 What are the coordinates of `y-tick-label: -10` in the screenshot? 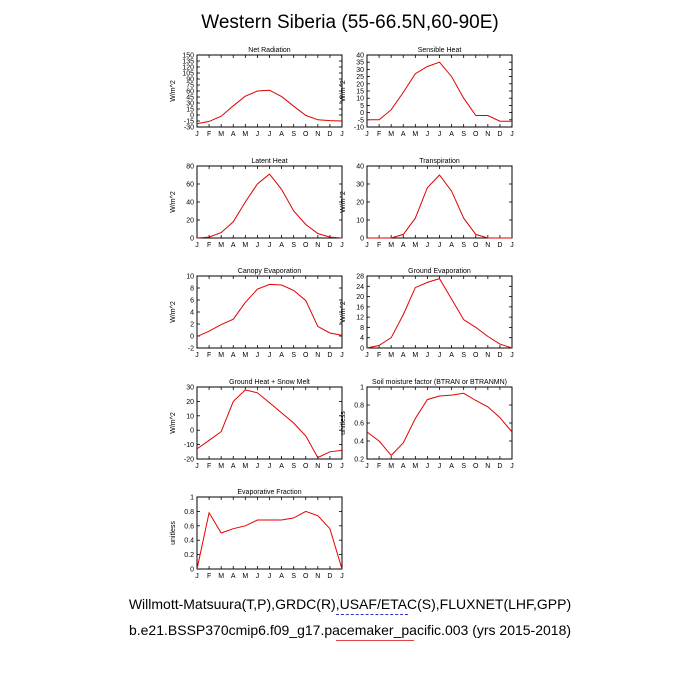 It's located at (359, 128).